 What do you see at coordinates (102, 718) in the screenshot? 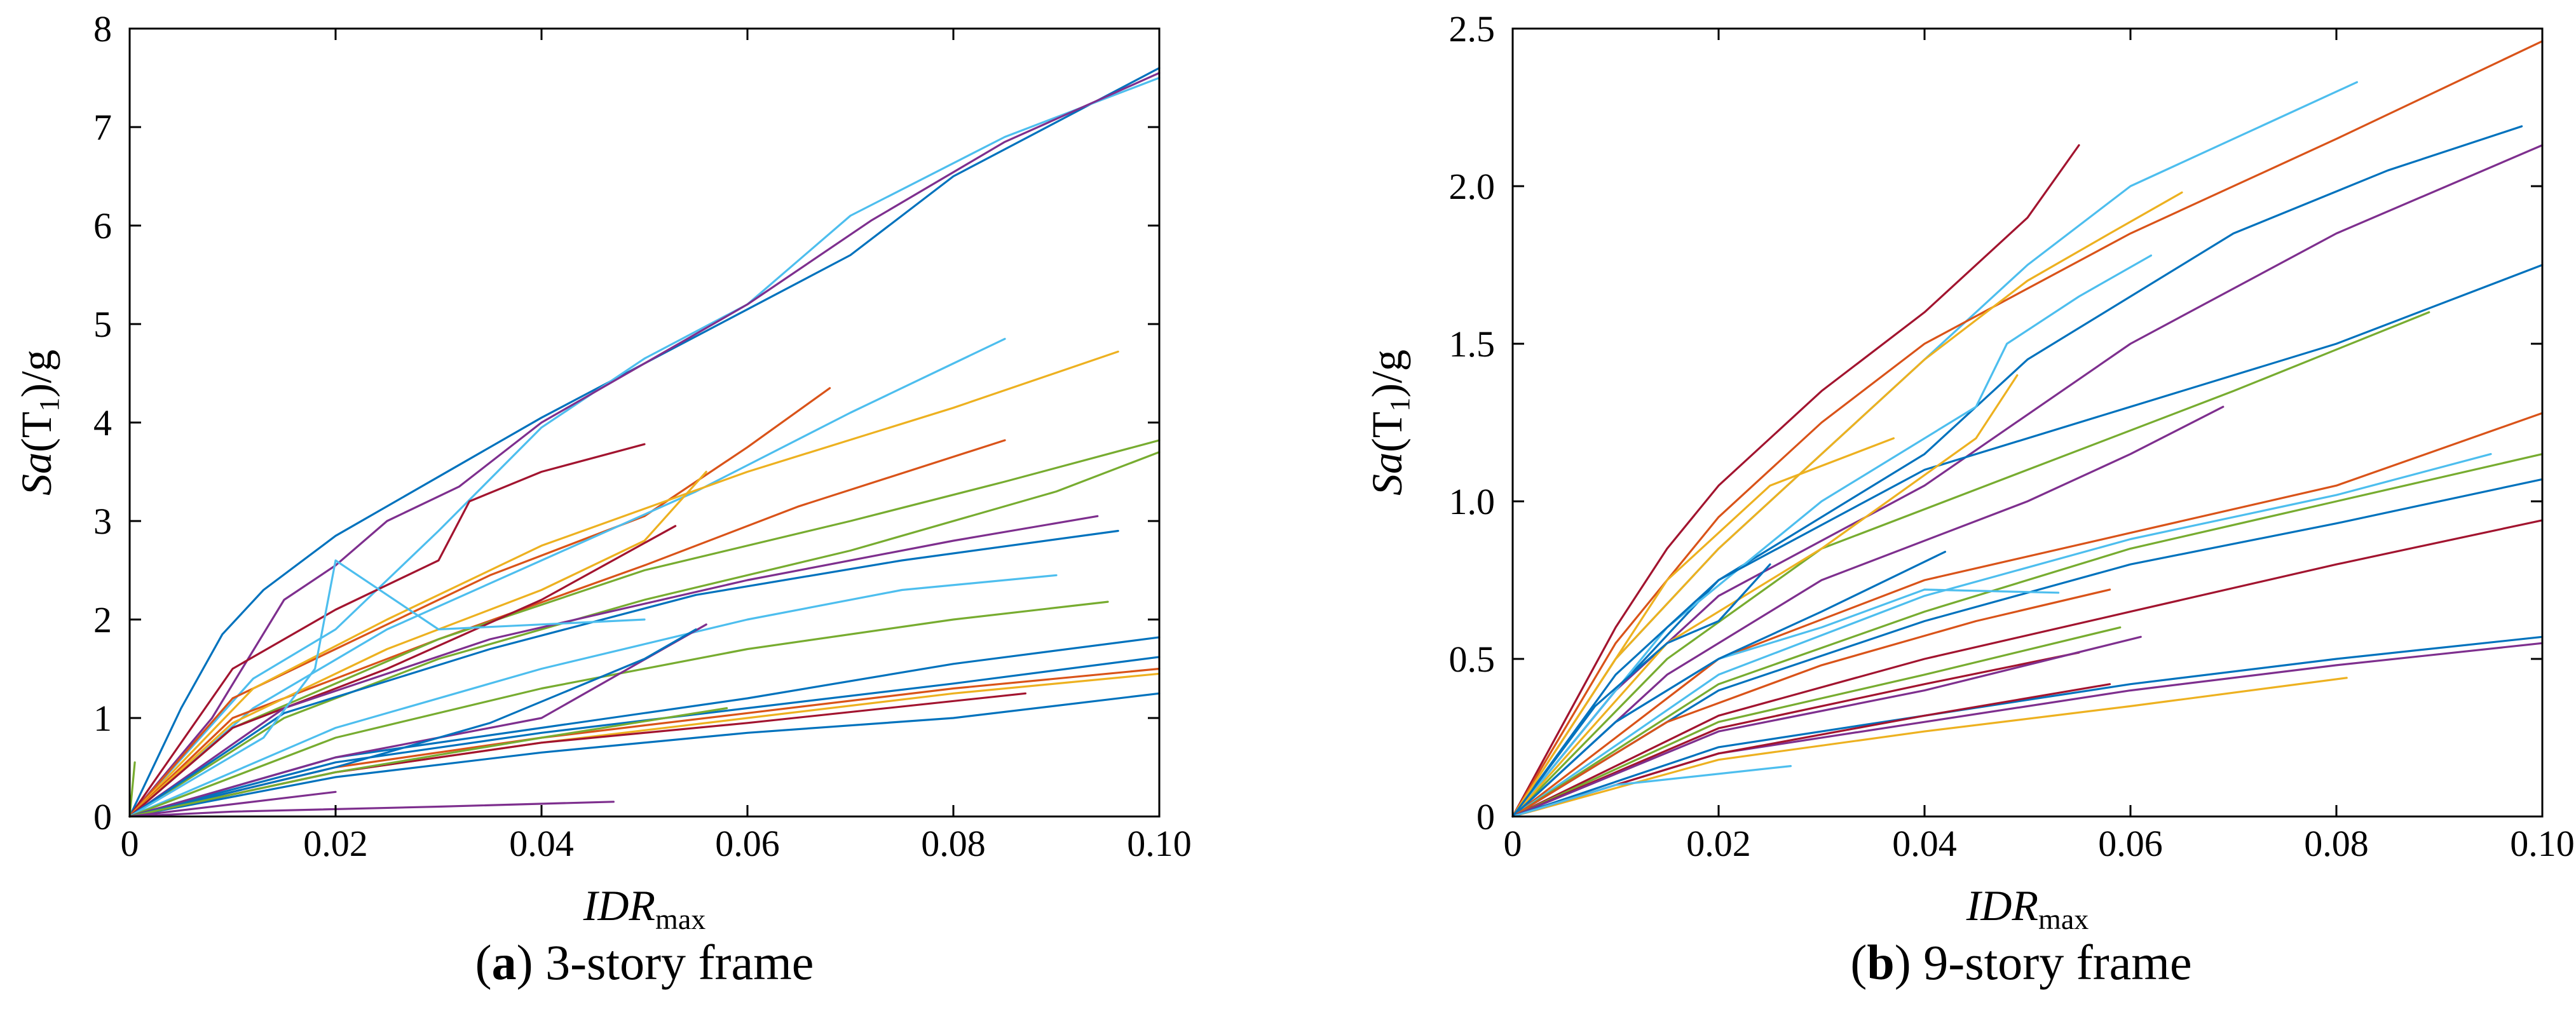
I see `y-tick-label-a-1: 1` at bounding box center [102, 718].